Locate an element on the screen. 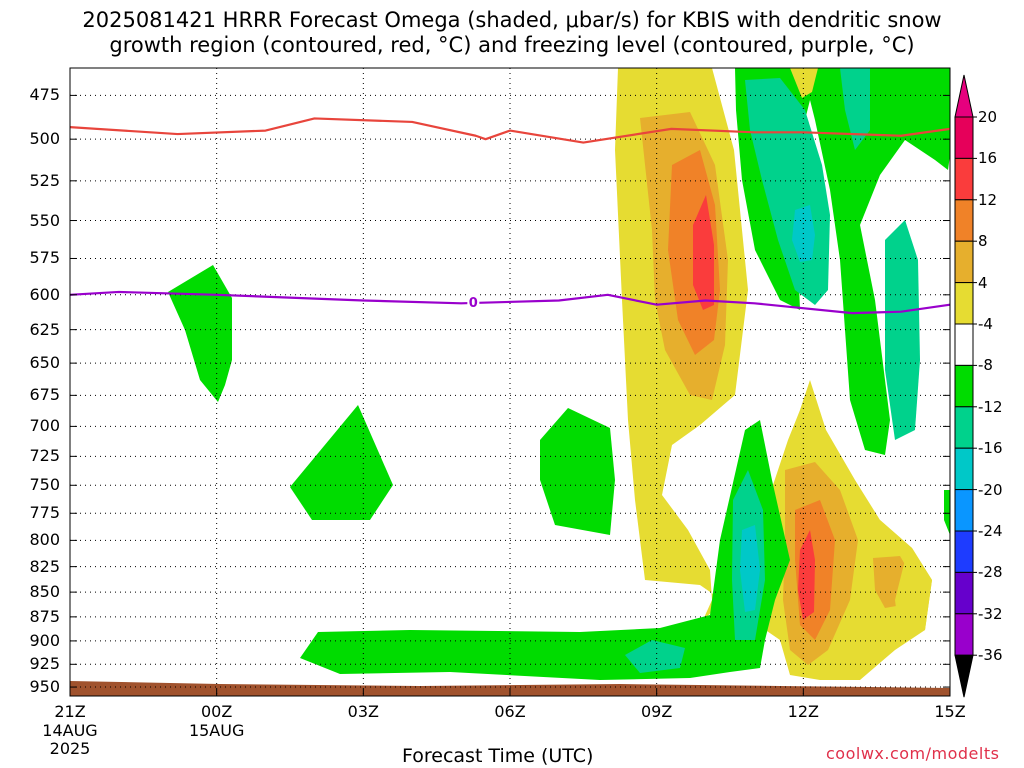 This screenshot has height=768, width=1024. colorbar-label: -12 is located at coordinates (990, 406).